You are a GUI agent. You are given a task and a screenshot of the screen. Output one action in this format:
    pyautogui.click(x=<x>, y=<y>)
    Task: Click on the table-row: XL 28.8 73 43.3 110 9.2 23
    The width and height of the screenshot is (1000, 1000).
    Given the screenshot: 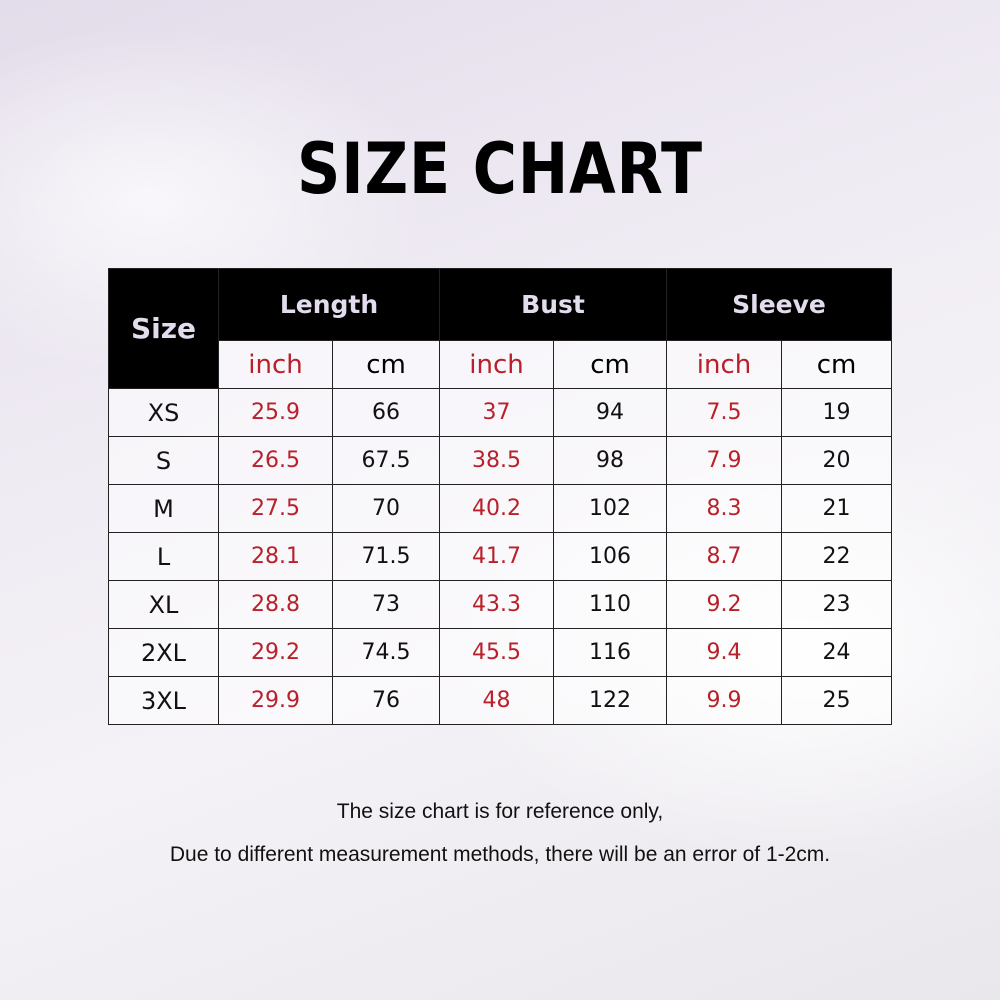 What is the action you would take?
    pyautogui.click(x=500, y=604)
    